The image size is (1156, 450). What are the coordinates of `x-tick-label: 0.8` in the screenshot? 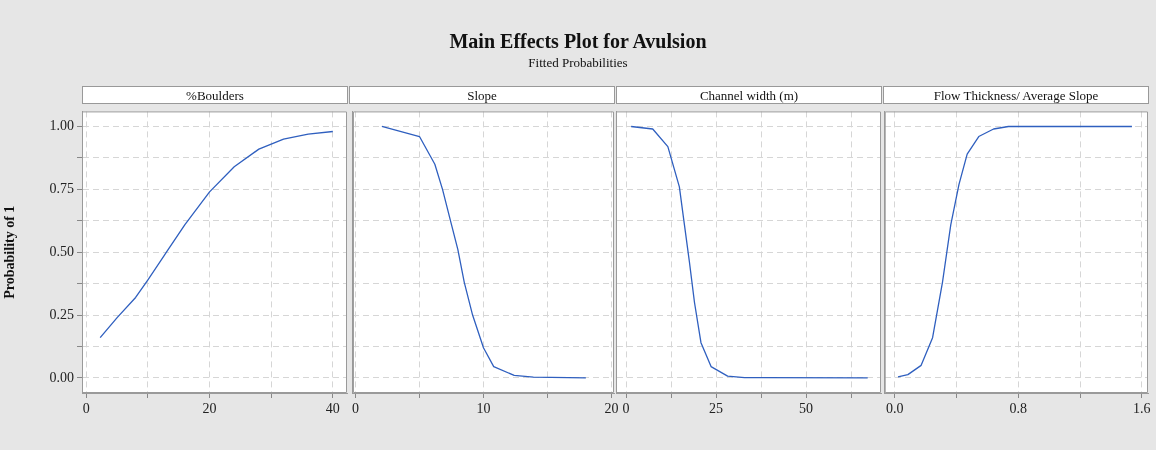 It's located at (1018, 409).